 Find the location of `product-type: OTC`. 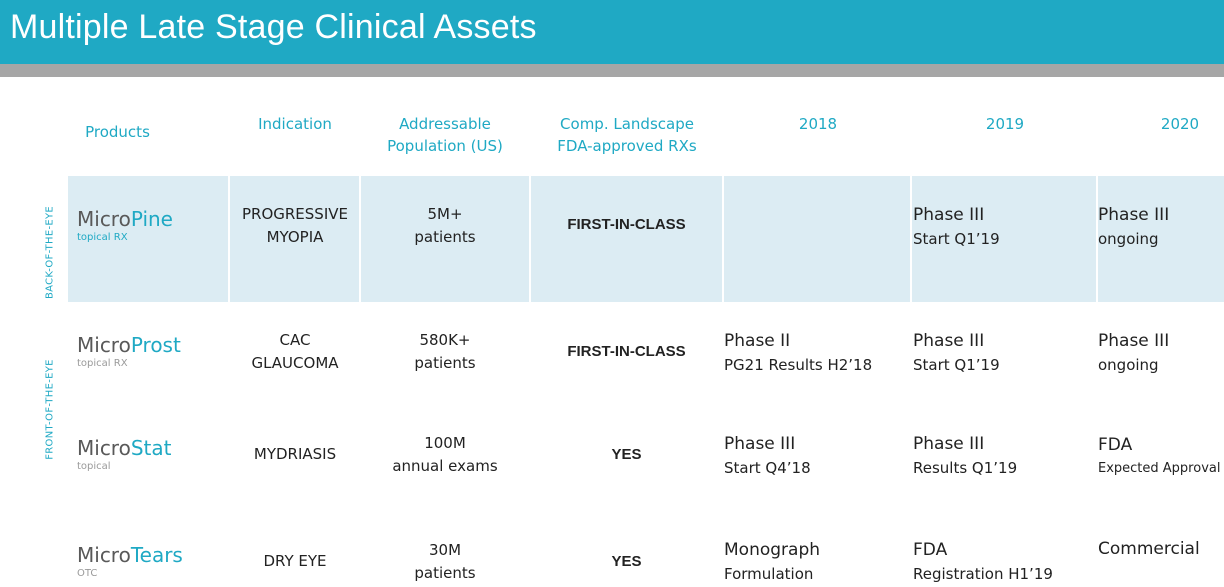

product-type: OTC is located at coordinates (87, 573).